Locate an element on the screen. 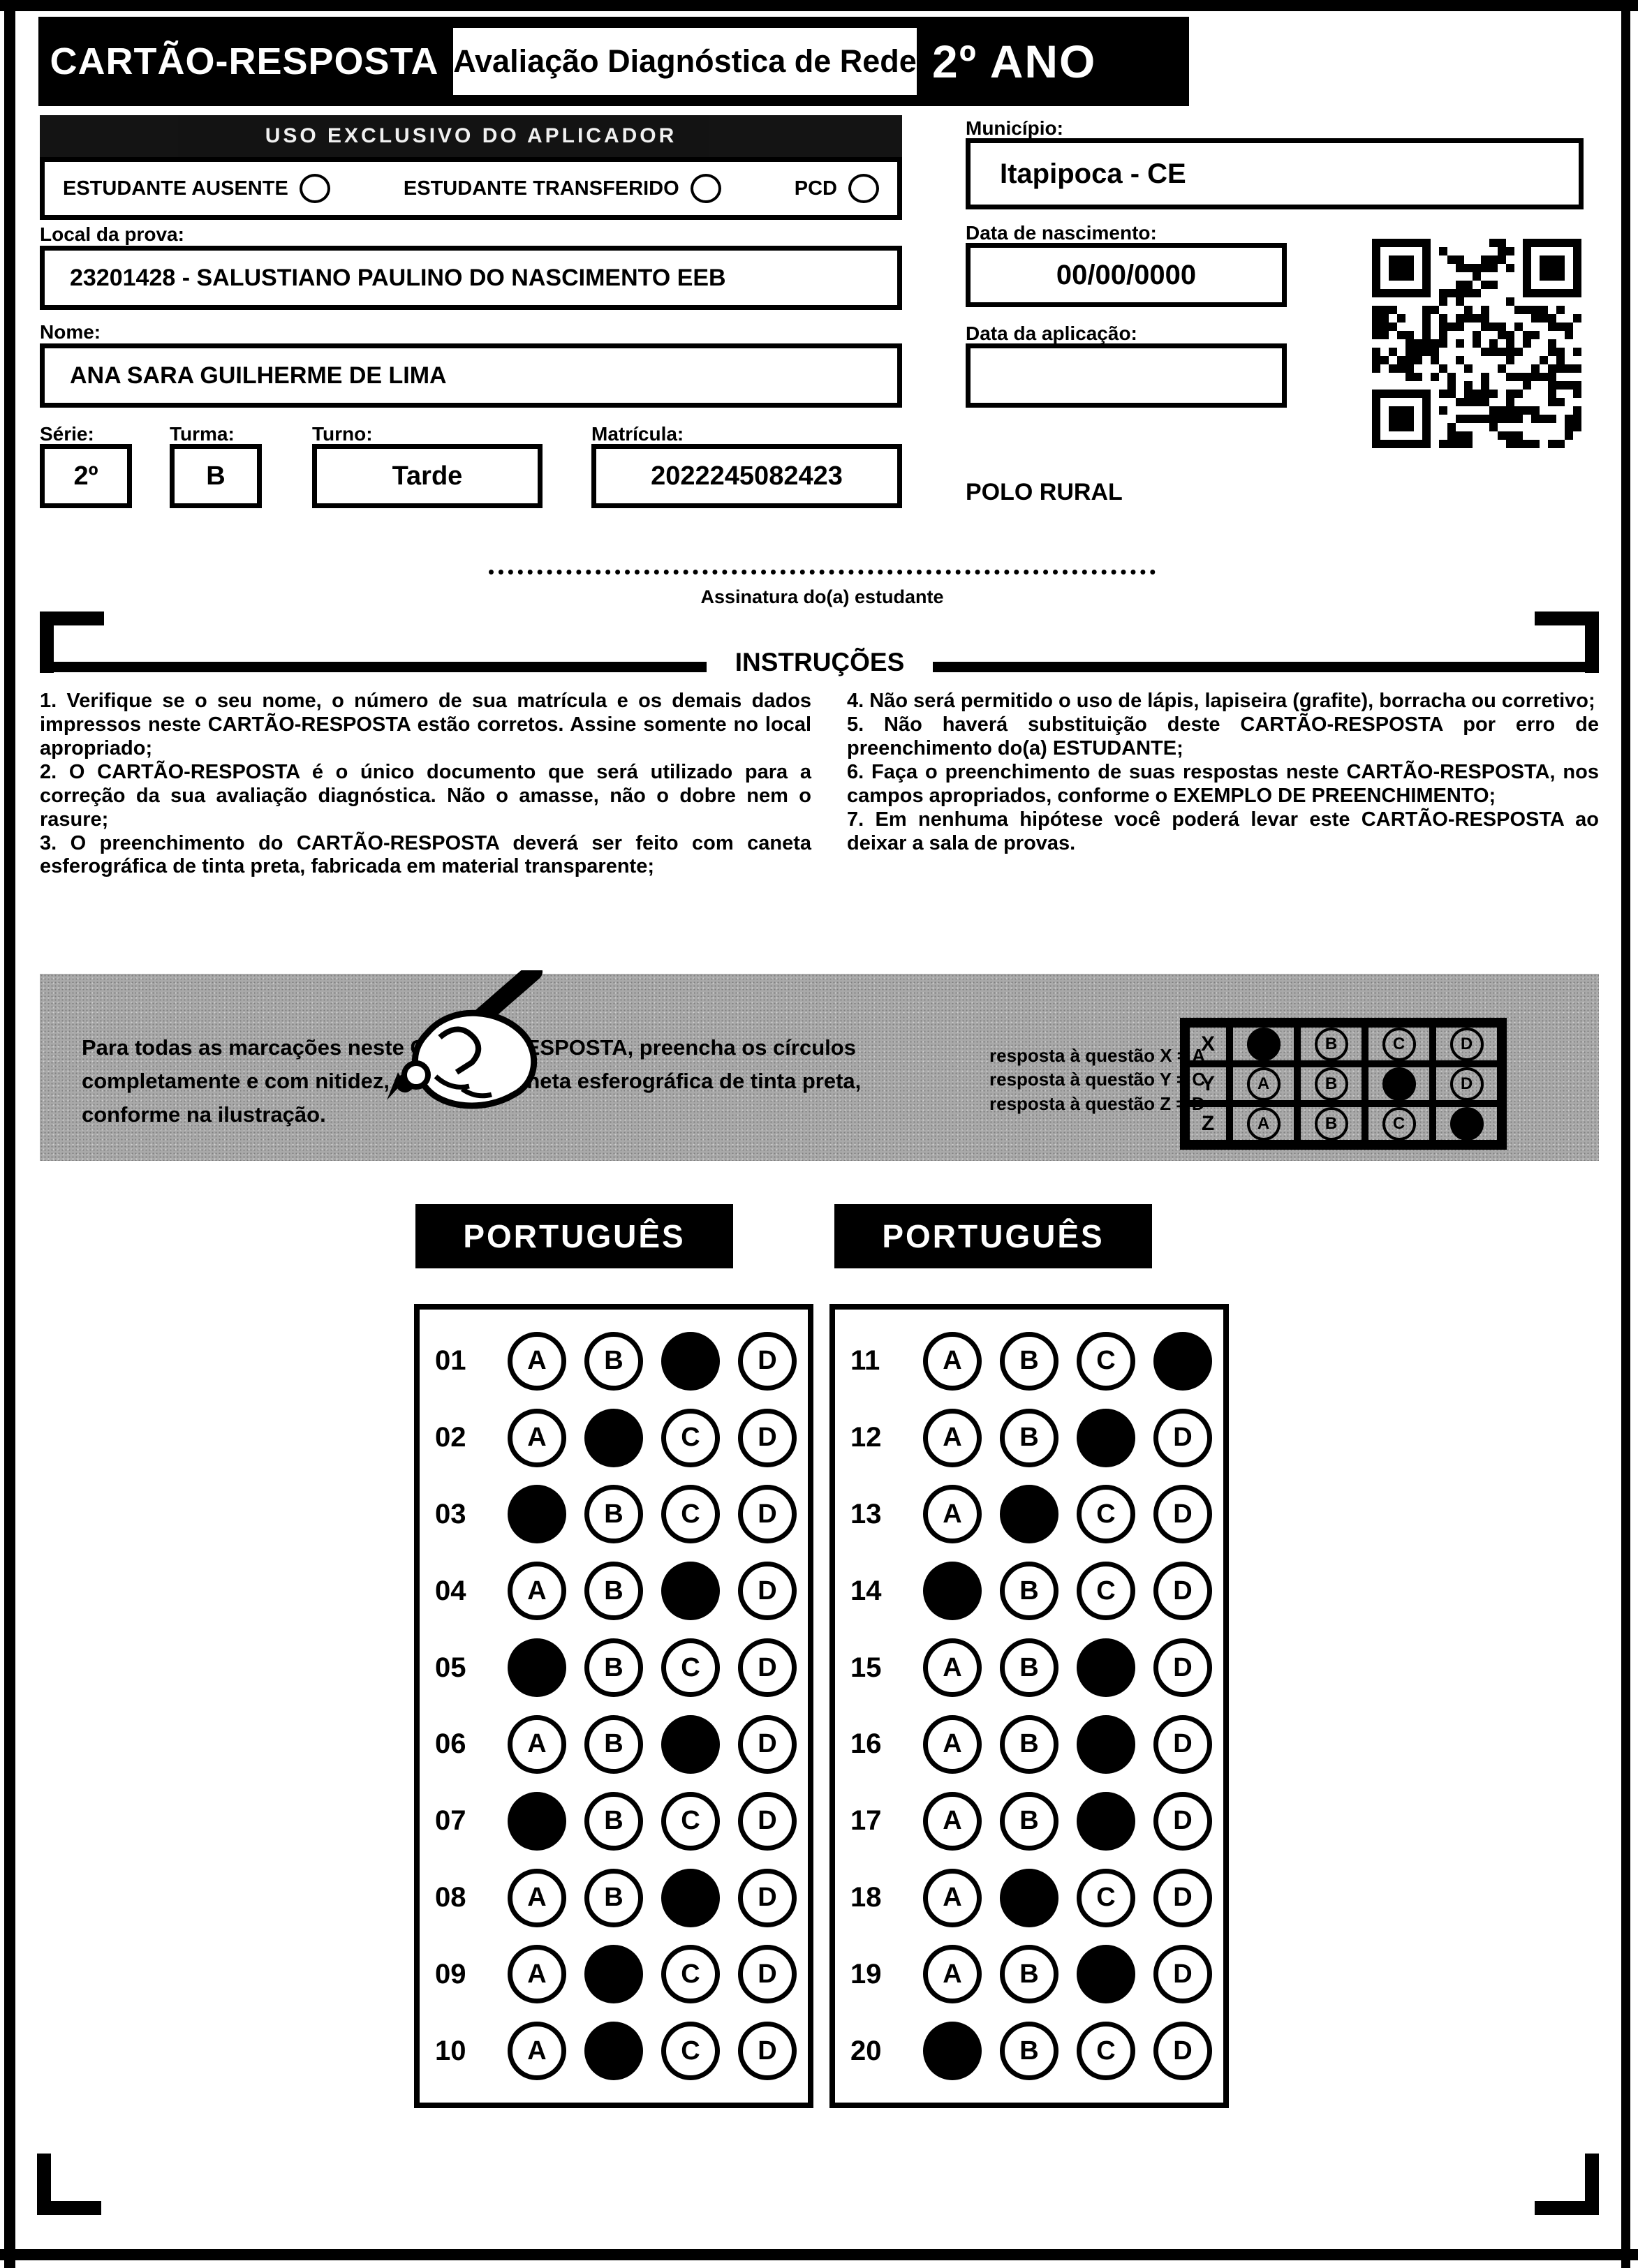 This screenshot has height=2268, width=1638. bubble-05-c: C is located at coordinates (690, 1668).